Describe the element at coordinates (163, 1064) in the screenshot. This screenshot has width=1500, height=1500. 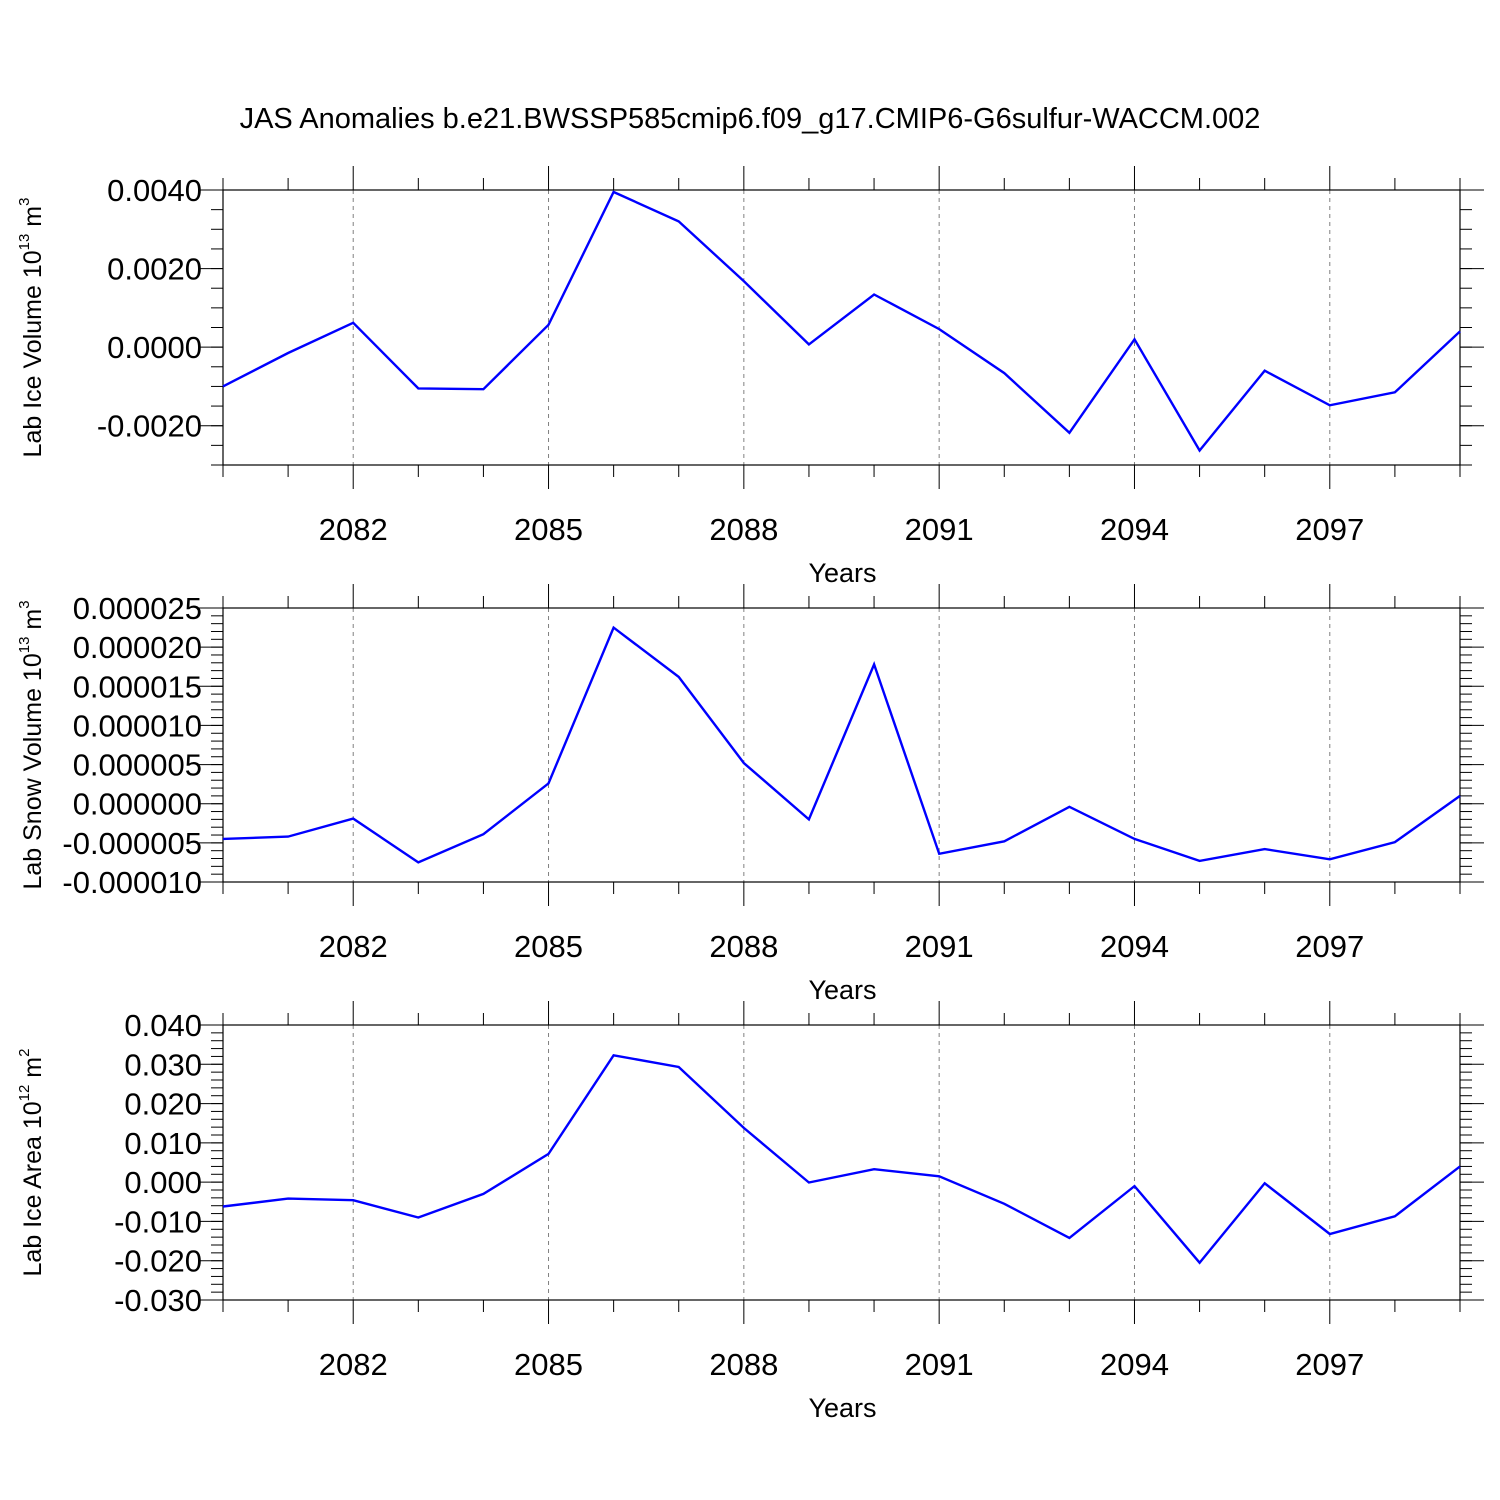
I see `y-tick-label: 0.030` at that location.